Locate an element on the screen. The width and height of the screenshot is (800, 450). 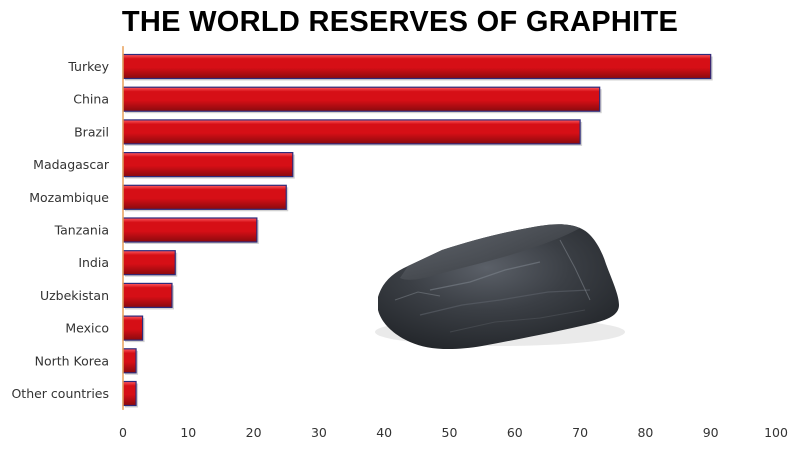
x-tick-label: 100 is located at coordinates (776, 432).